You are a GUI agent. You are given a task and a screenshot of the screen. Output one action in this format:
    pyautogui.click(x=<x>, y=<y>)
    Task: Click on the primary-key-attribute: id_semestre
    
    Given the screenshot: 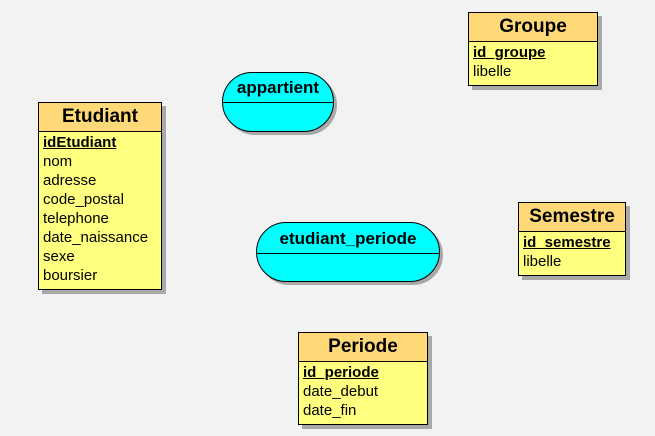 What is the action you would take?
    pyautogui.click(x=567, y=242)
    